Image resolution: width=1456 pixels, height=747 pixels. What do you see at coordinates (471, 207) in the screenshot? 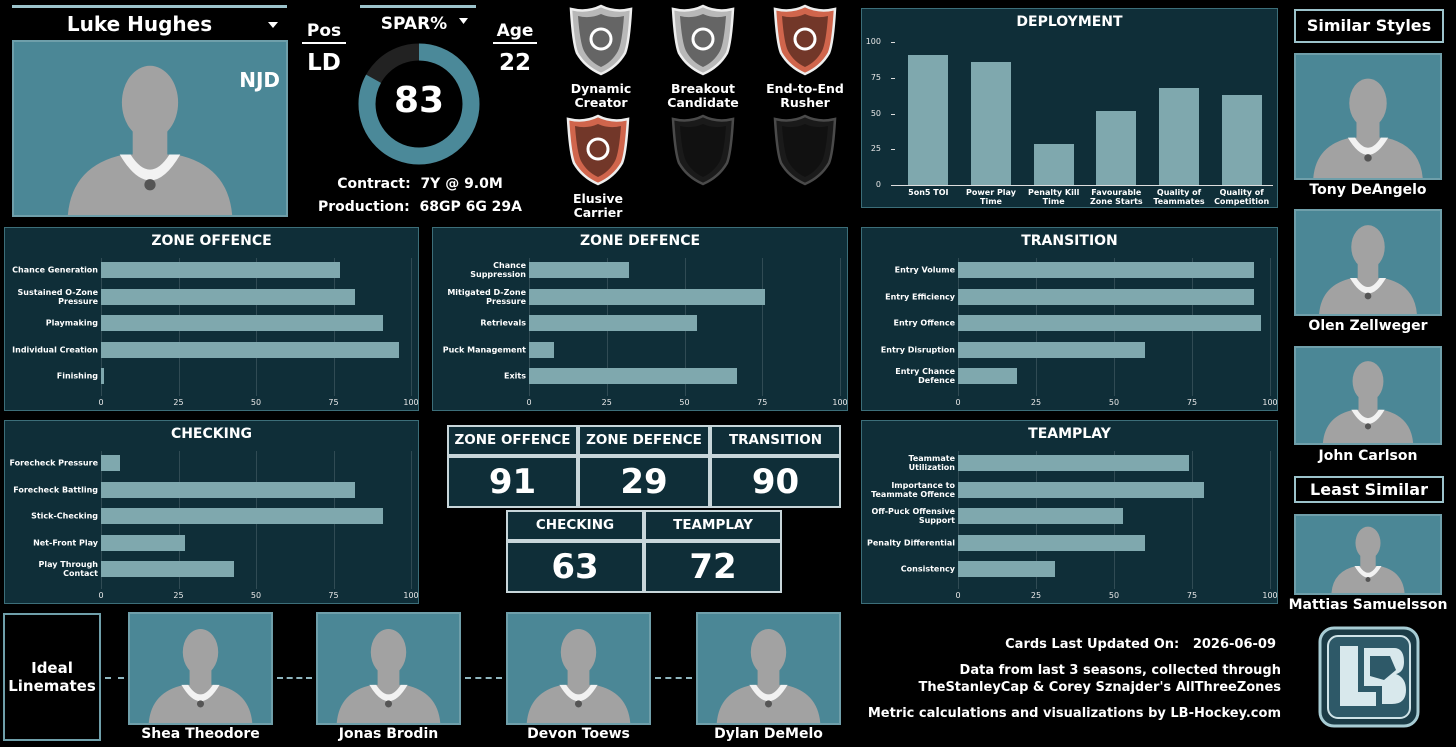
I see `production: 68GP 6G 29A` at bounding box center [471, 207].